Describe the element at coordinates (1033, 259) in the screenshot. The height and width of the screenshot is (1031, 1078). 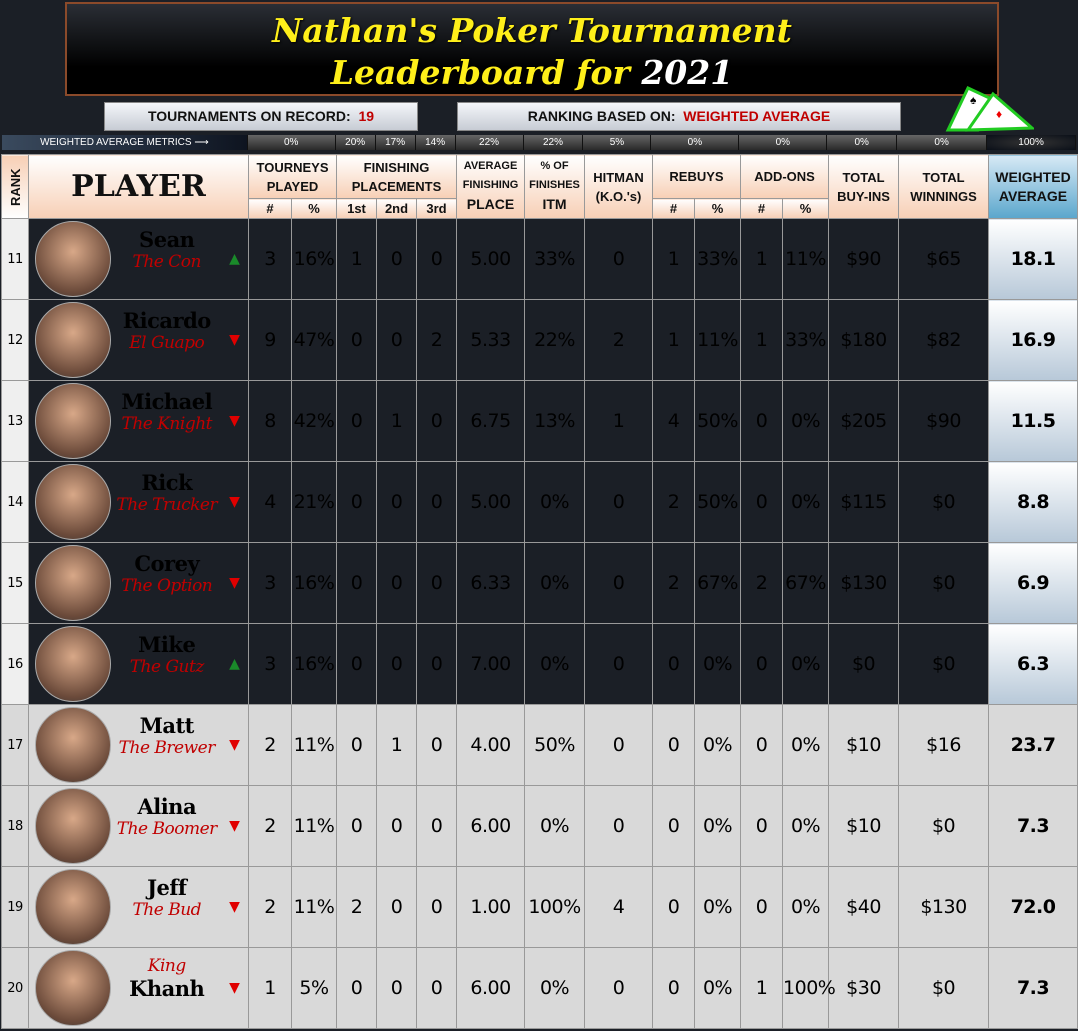
I see `weighted-cell: 18.1` at that location.